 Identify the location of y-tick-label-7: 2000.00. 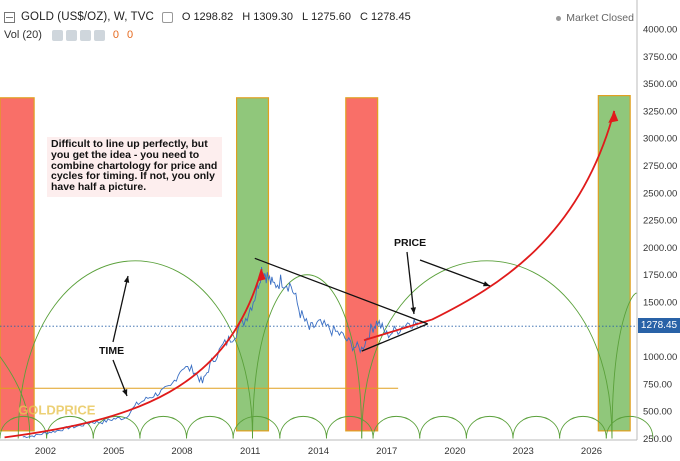
(660, 248).